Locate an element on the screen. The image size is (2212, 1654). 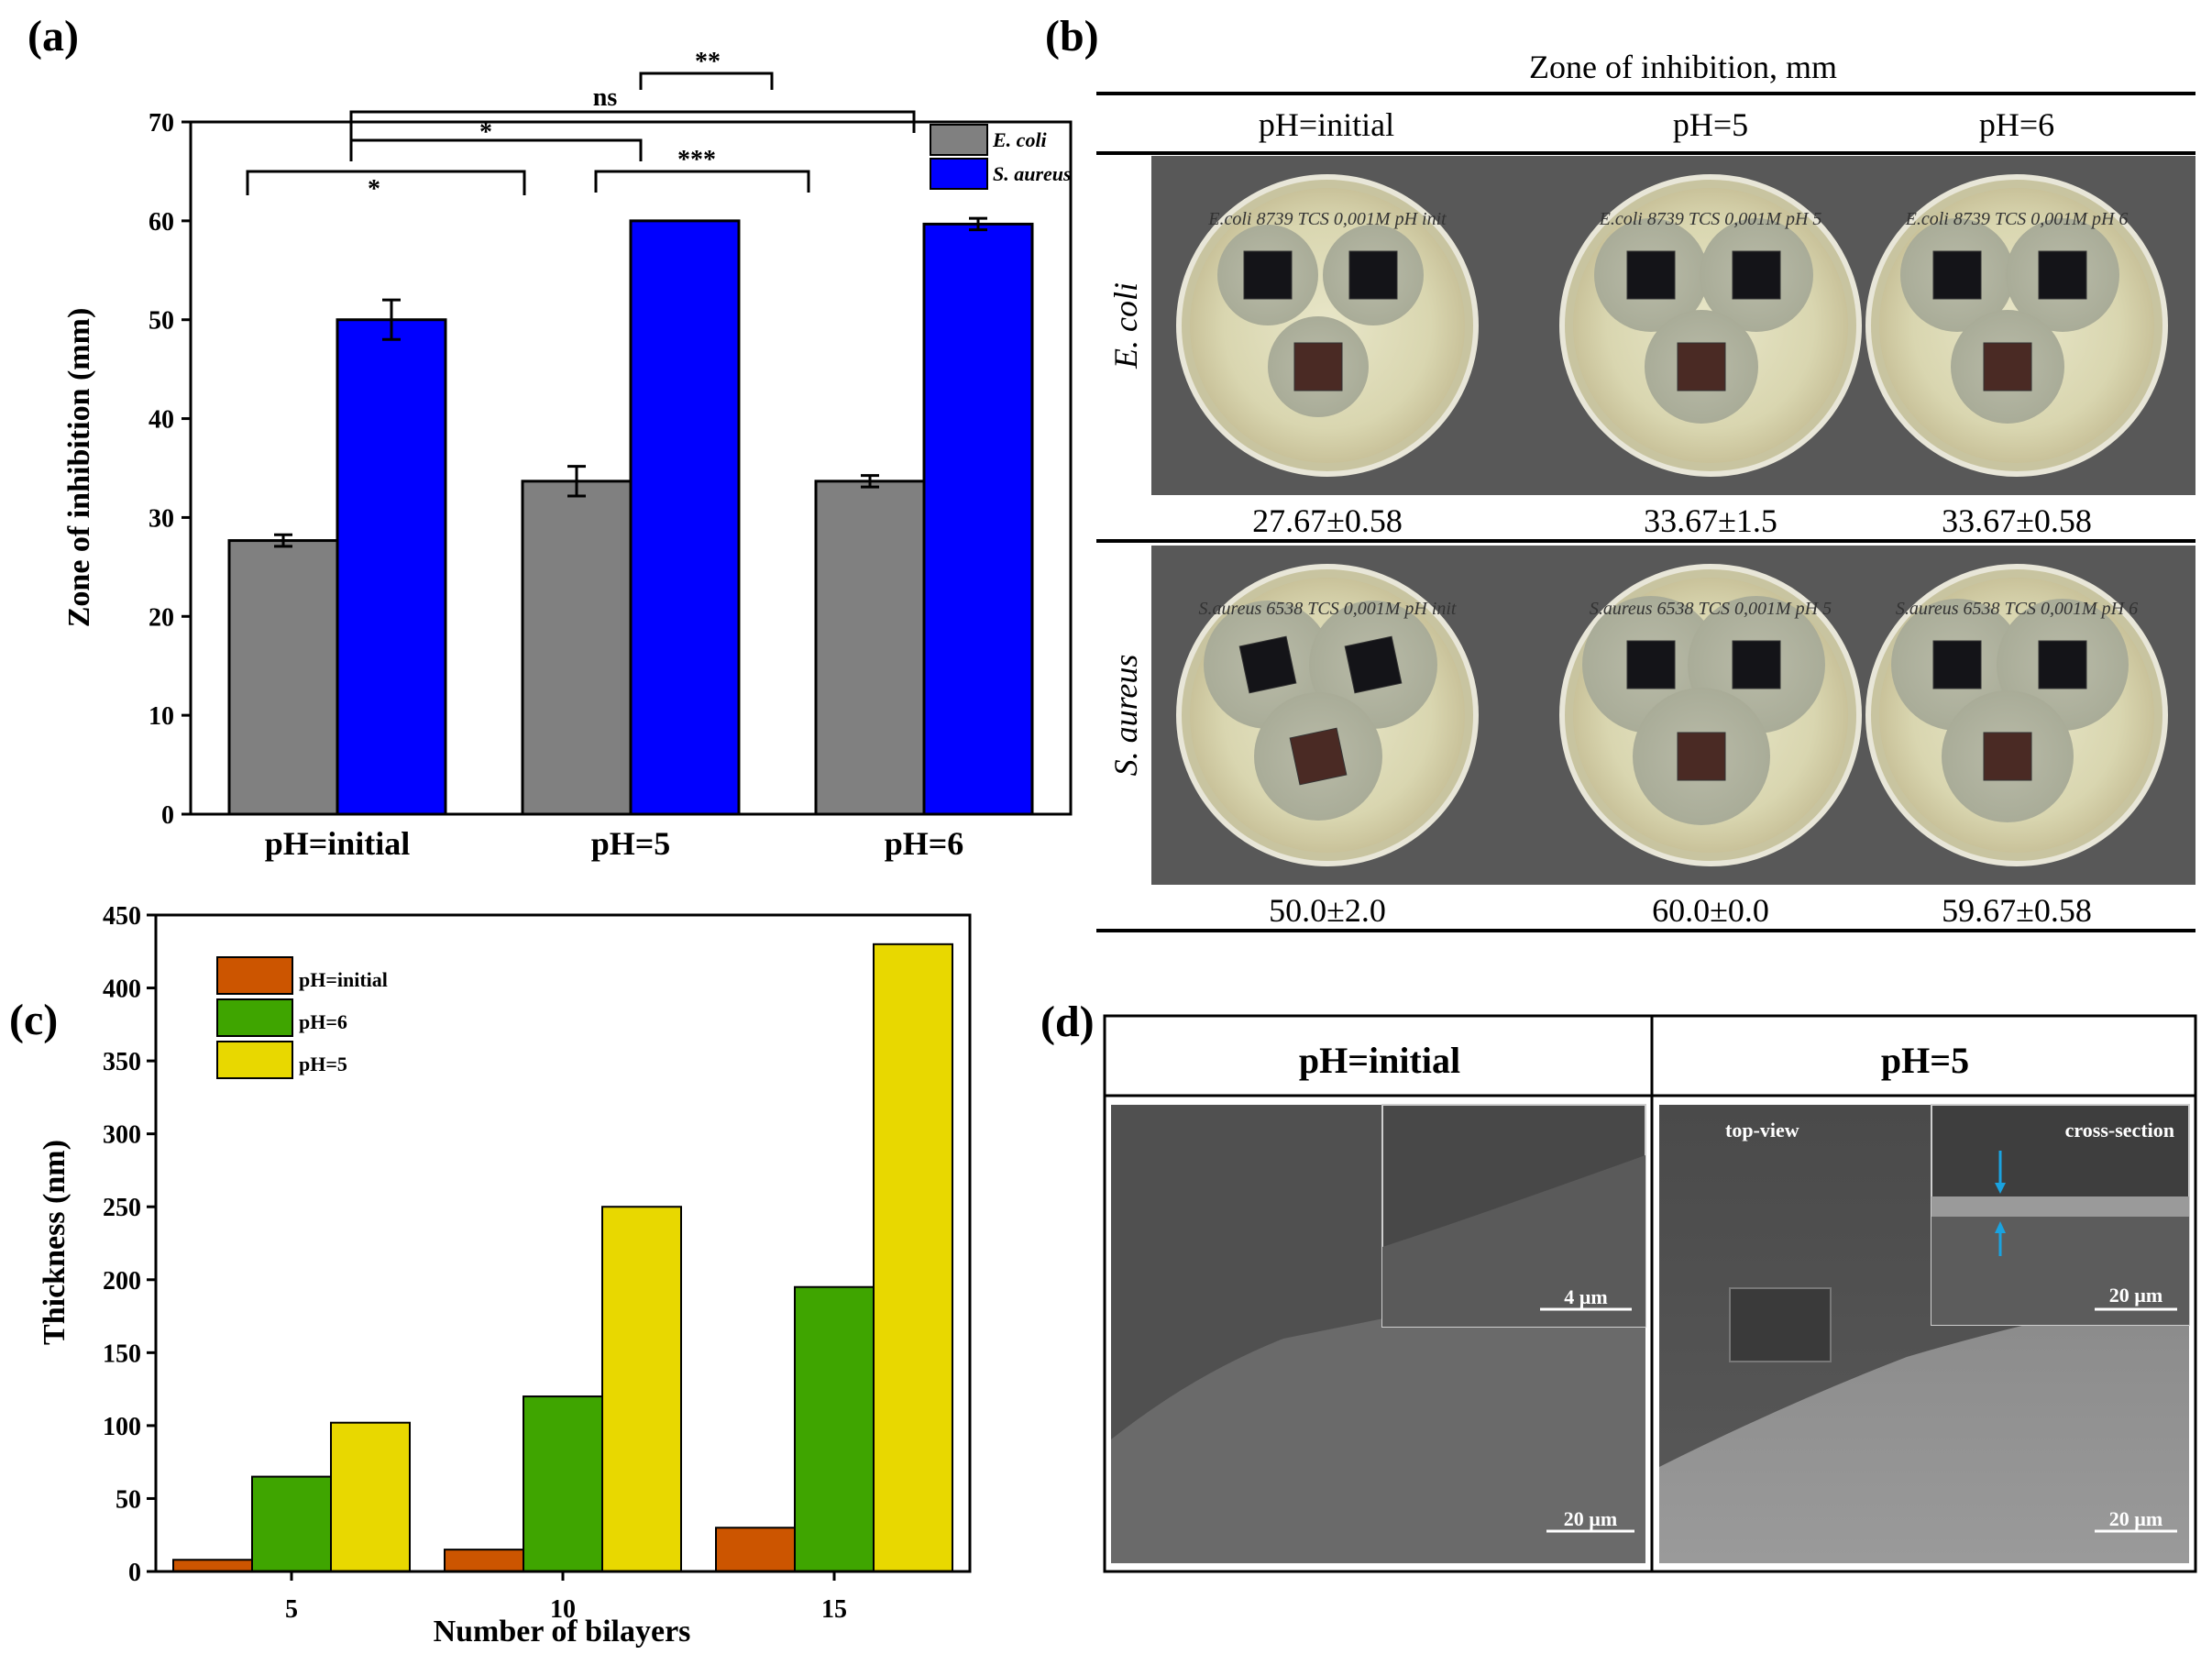
x-category-label-c: 15 is located at coordinates (834, 1609).